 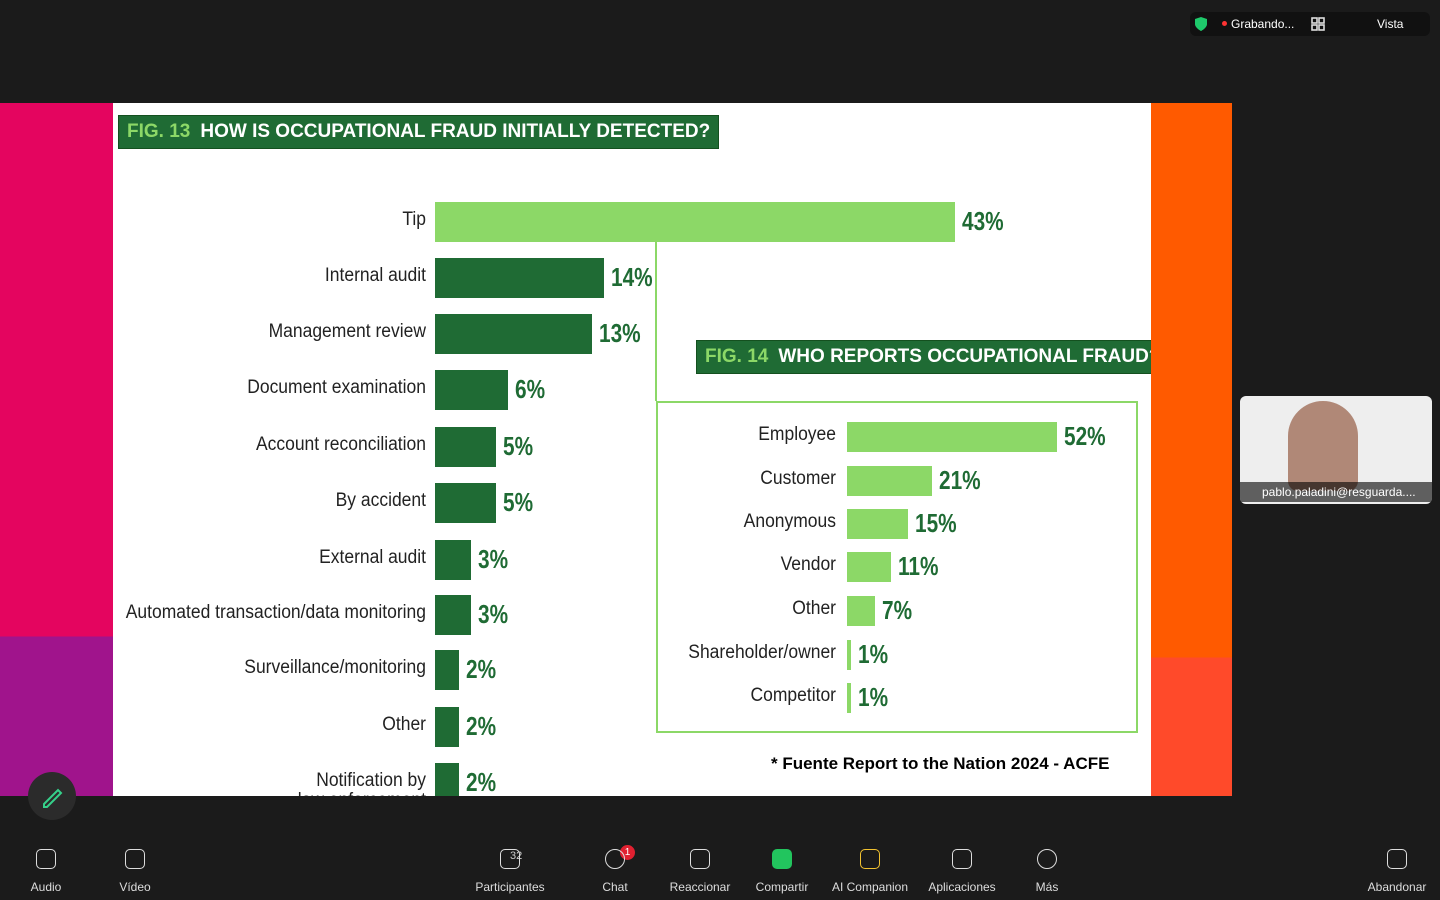 What do you see at coordinates (347, 331) in the screenshot?
I see `category-label: Management review` at bounding box center [347, 331].